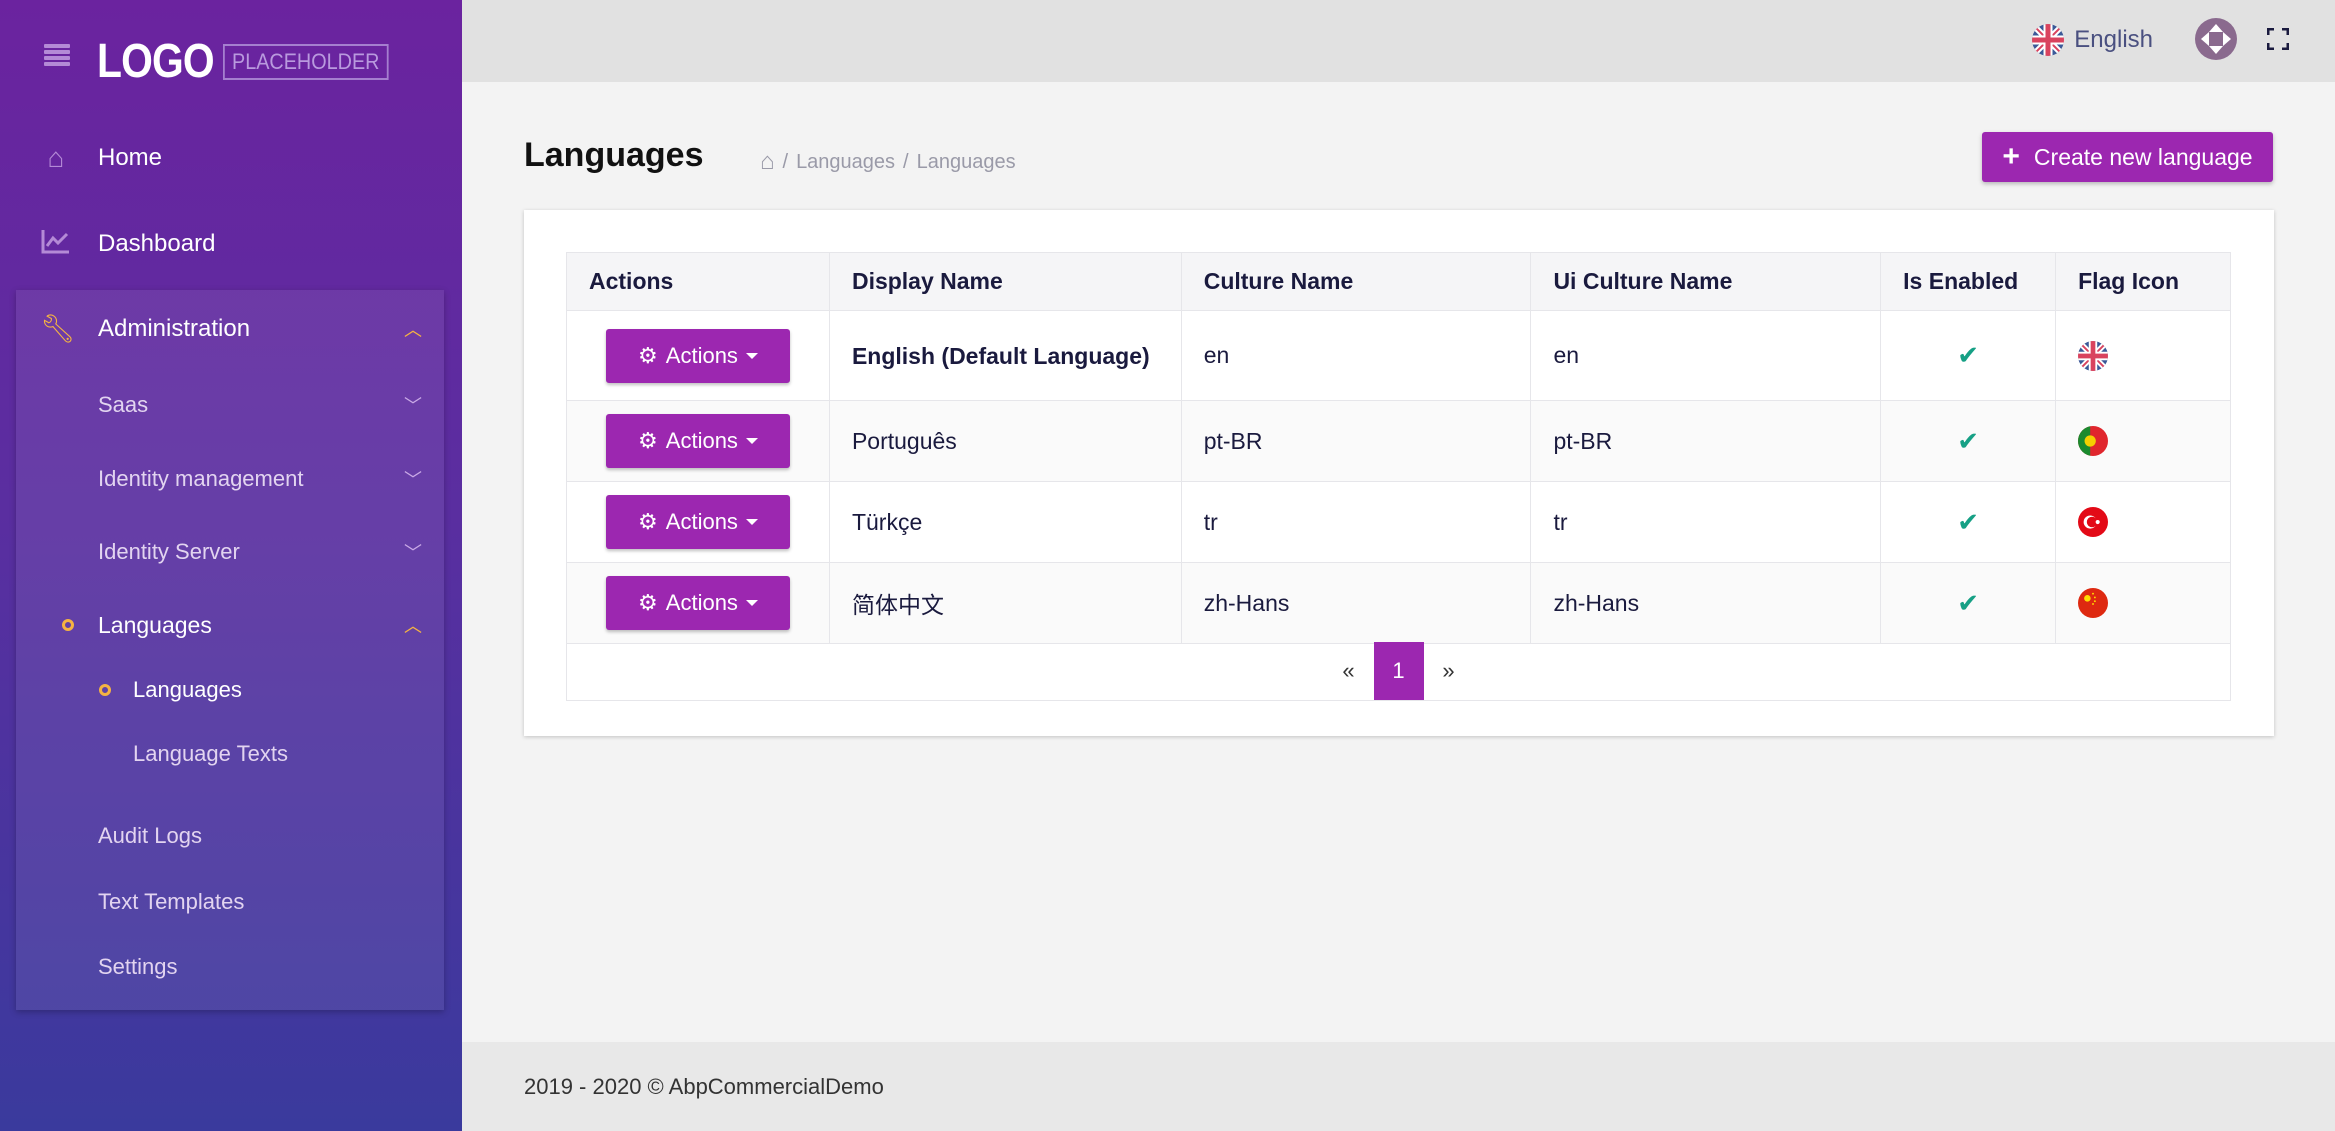 The image size is (2335, 1131). What do you see at coordinates (230, 650) in the screenshot?
I see `administration-submenu` at bounding box center [230, 650].